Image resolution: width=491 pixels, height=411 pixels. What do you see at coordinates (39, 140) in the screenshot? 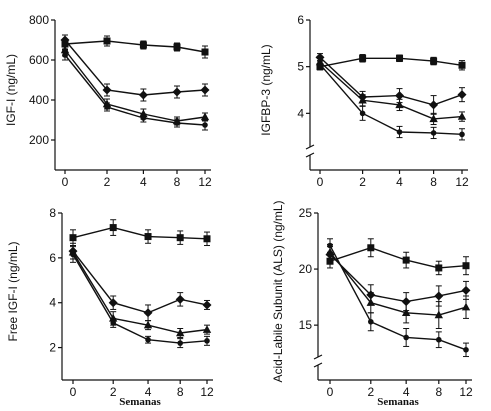
I see `y-tick-label: 200` at bounding box center [39, 140].